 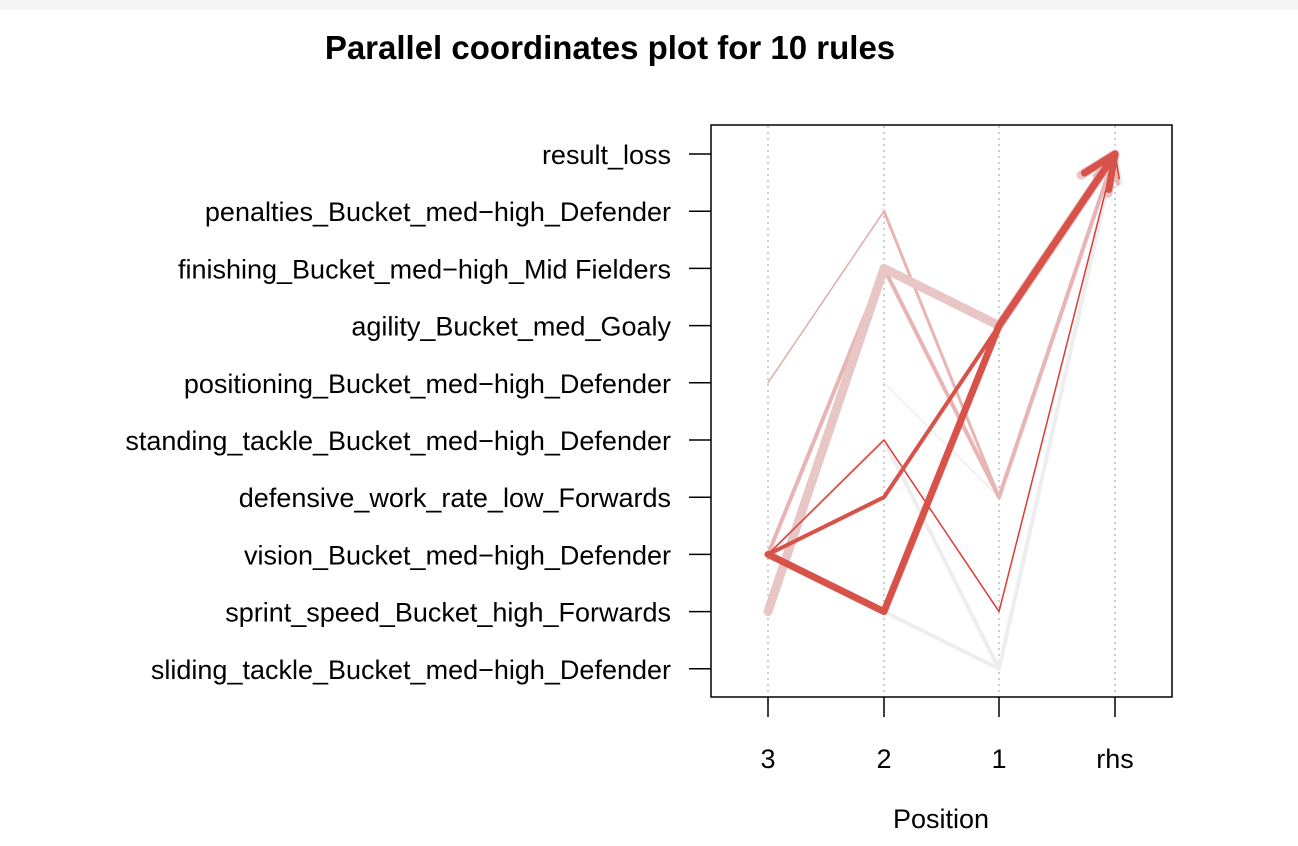 What do you see at coordinates (398, 441) in the screenshot?
I see `y-tick-label: standing_tackle_Bucket_med−high_Defender` at bounding box center [398, 441].